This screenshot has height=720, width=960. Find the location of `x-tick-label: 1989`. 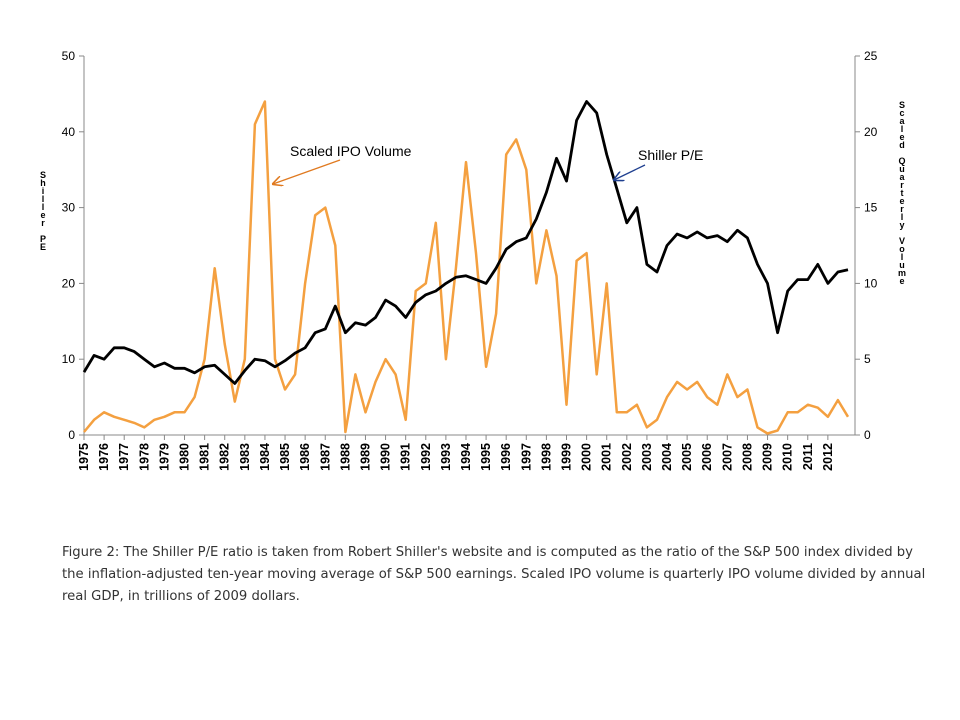

x-tick-label: 1989 is located at coordinates (365, 457).